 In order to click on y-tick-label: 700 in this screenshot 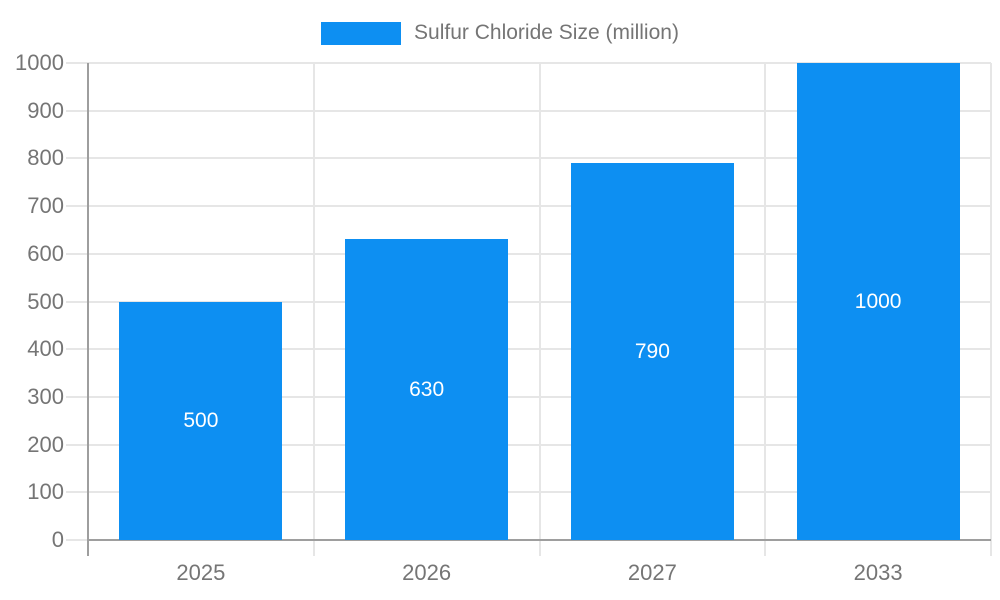, I will do `click(45, 206)`.